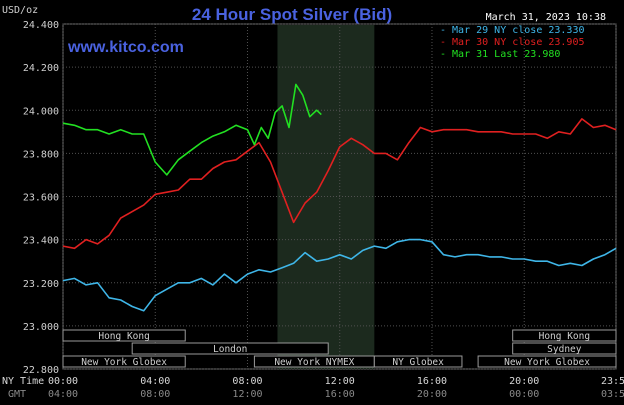 This screenshot has height=405, width=624. I want to click on x-tick-label-ny: 12:00, so click(340, 381).